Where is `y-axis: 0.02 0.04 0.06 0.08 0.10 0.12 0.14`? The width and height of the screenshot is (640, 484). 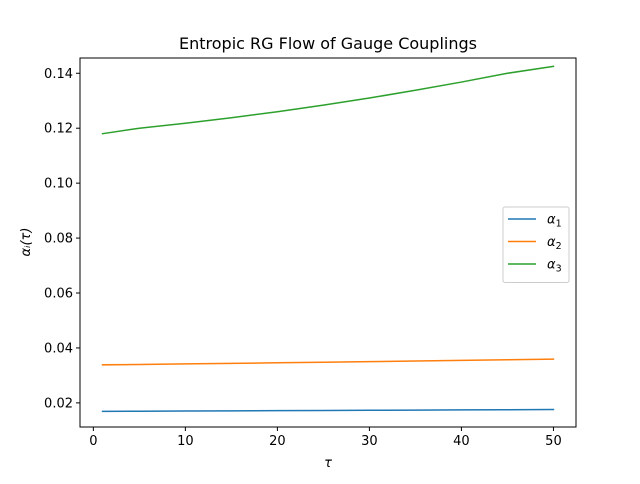
y-axis: 0.02 0.04 0.06 0.08 0.10 0.12 0.14 is located at coordinates (62, 239).